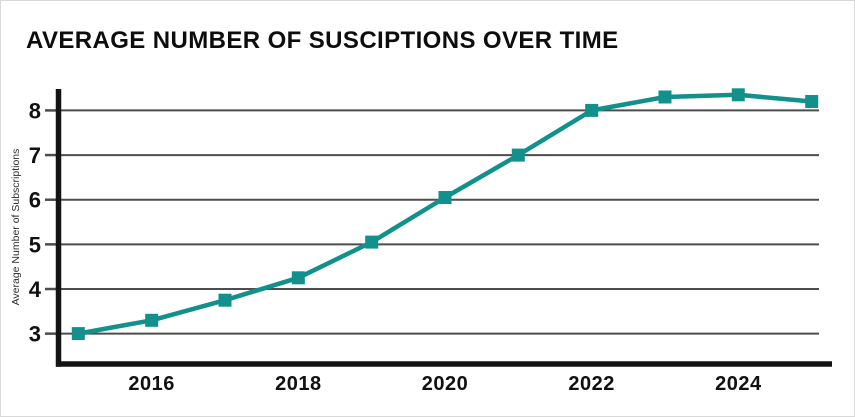 The height and width of the screenshot is (417, 855). Describe the element at coordinates (35, 244) in the screenshot. I see `y-tick-label: 5` at that location.